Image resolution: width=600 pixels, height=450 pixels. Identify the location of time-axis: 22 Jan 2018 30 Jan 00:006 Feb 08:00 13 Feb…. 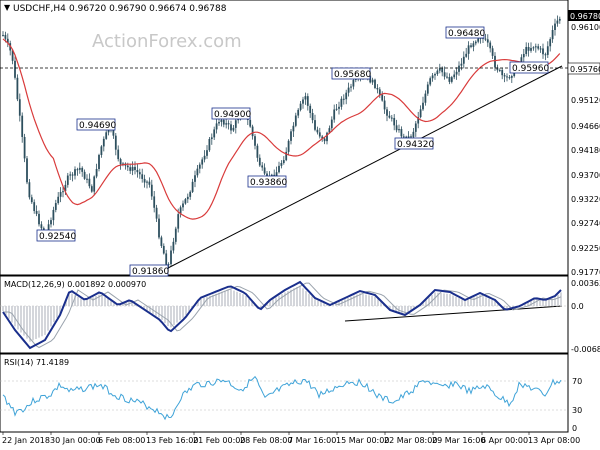
(291, 438).